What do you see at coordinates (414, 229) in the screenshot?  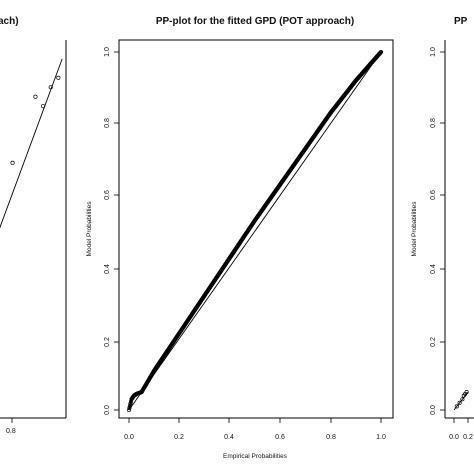 I see `right-panel-ylabel: Model Probabilities` at bounding box center [414, 229].